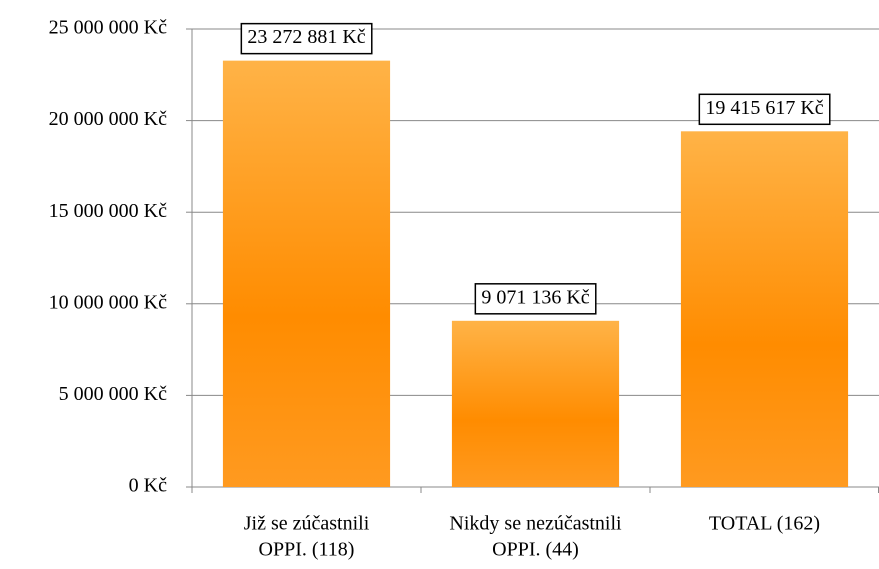  Describe the element at coordinates (108, 211) in the screenshot. I see `y-tick-label: 15 000 000 Kč` at that location.